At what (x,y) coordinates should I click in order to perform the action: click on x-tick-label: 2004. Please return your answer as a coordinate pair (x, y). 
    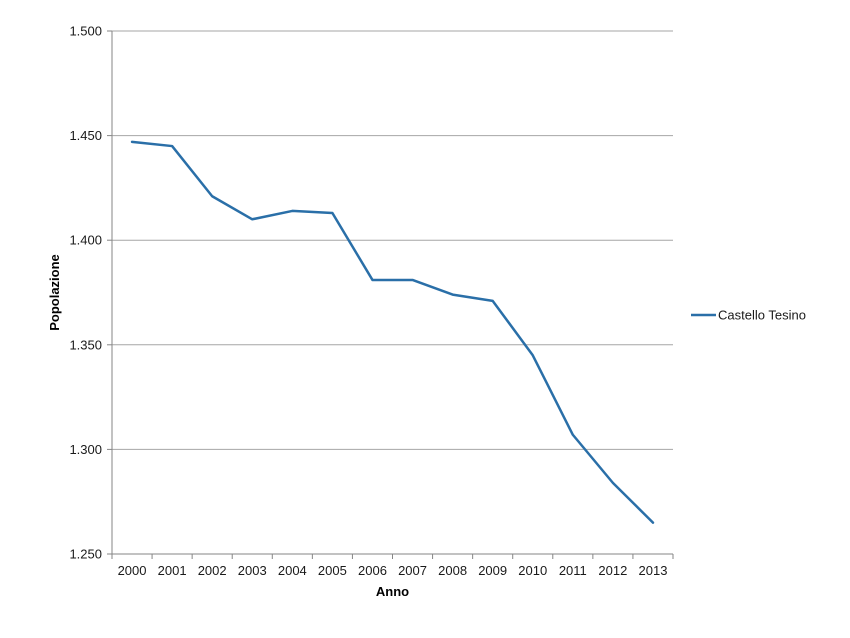
    Looking at the image, I should click on (292, 570).